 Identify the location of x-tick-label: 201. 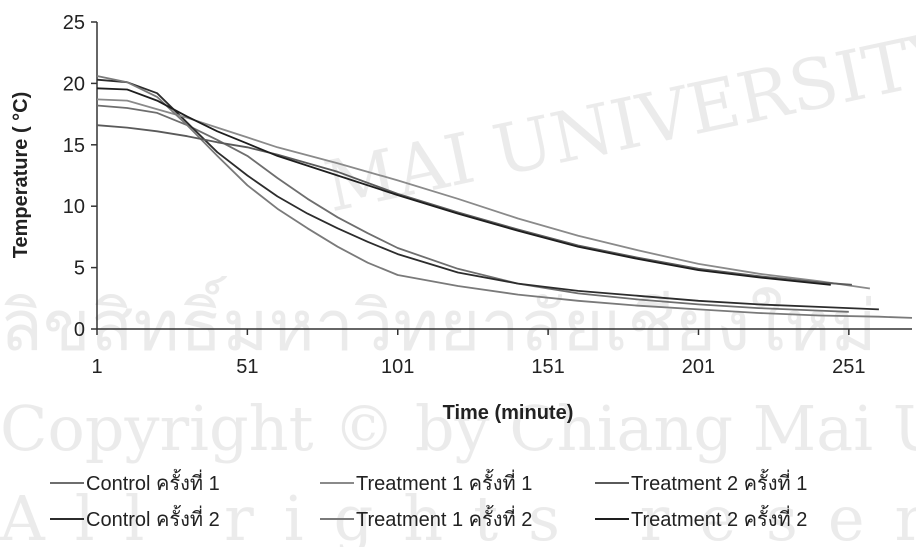
(698, 367).